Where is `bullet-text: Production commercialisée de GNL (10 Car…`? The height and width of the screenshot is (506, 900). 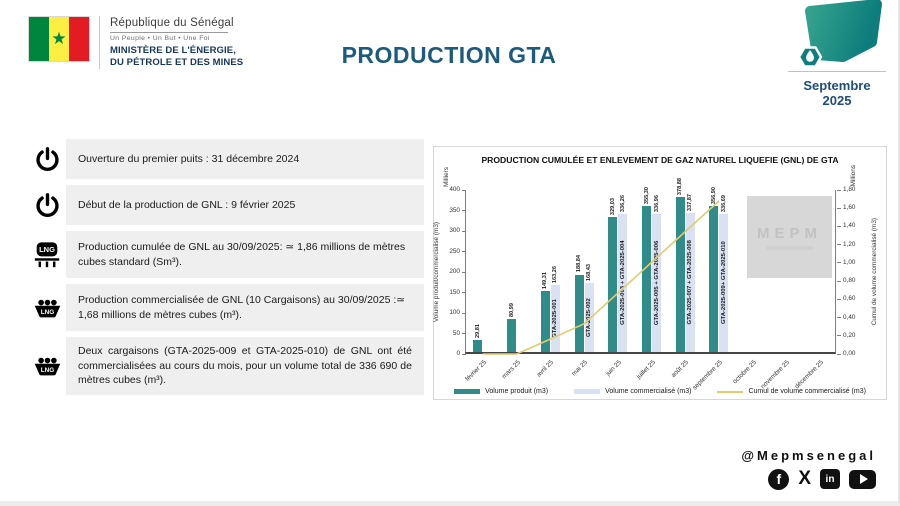
bullet-text: Production commercialisée de GNL (10 Car… is located at coordinates (242, 307).